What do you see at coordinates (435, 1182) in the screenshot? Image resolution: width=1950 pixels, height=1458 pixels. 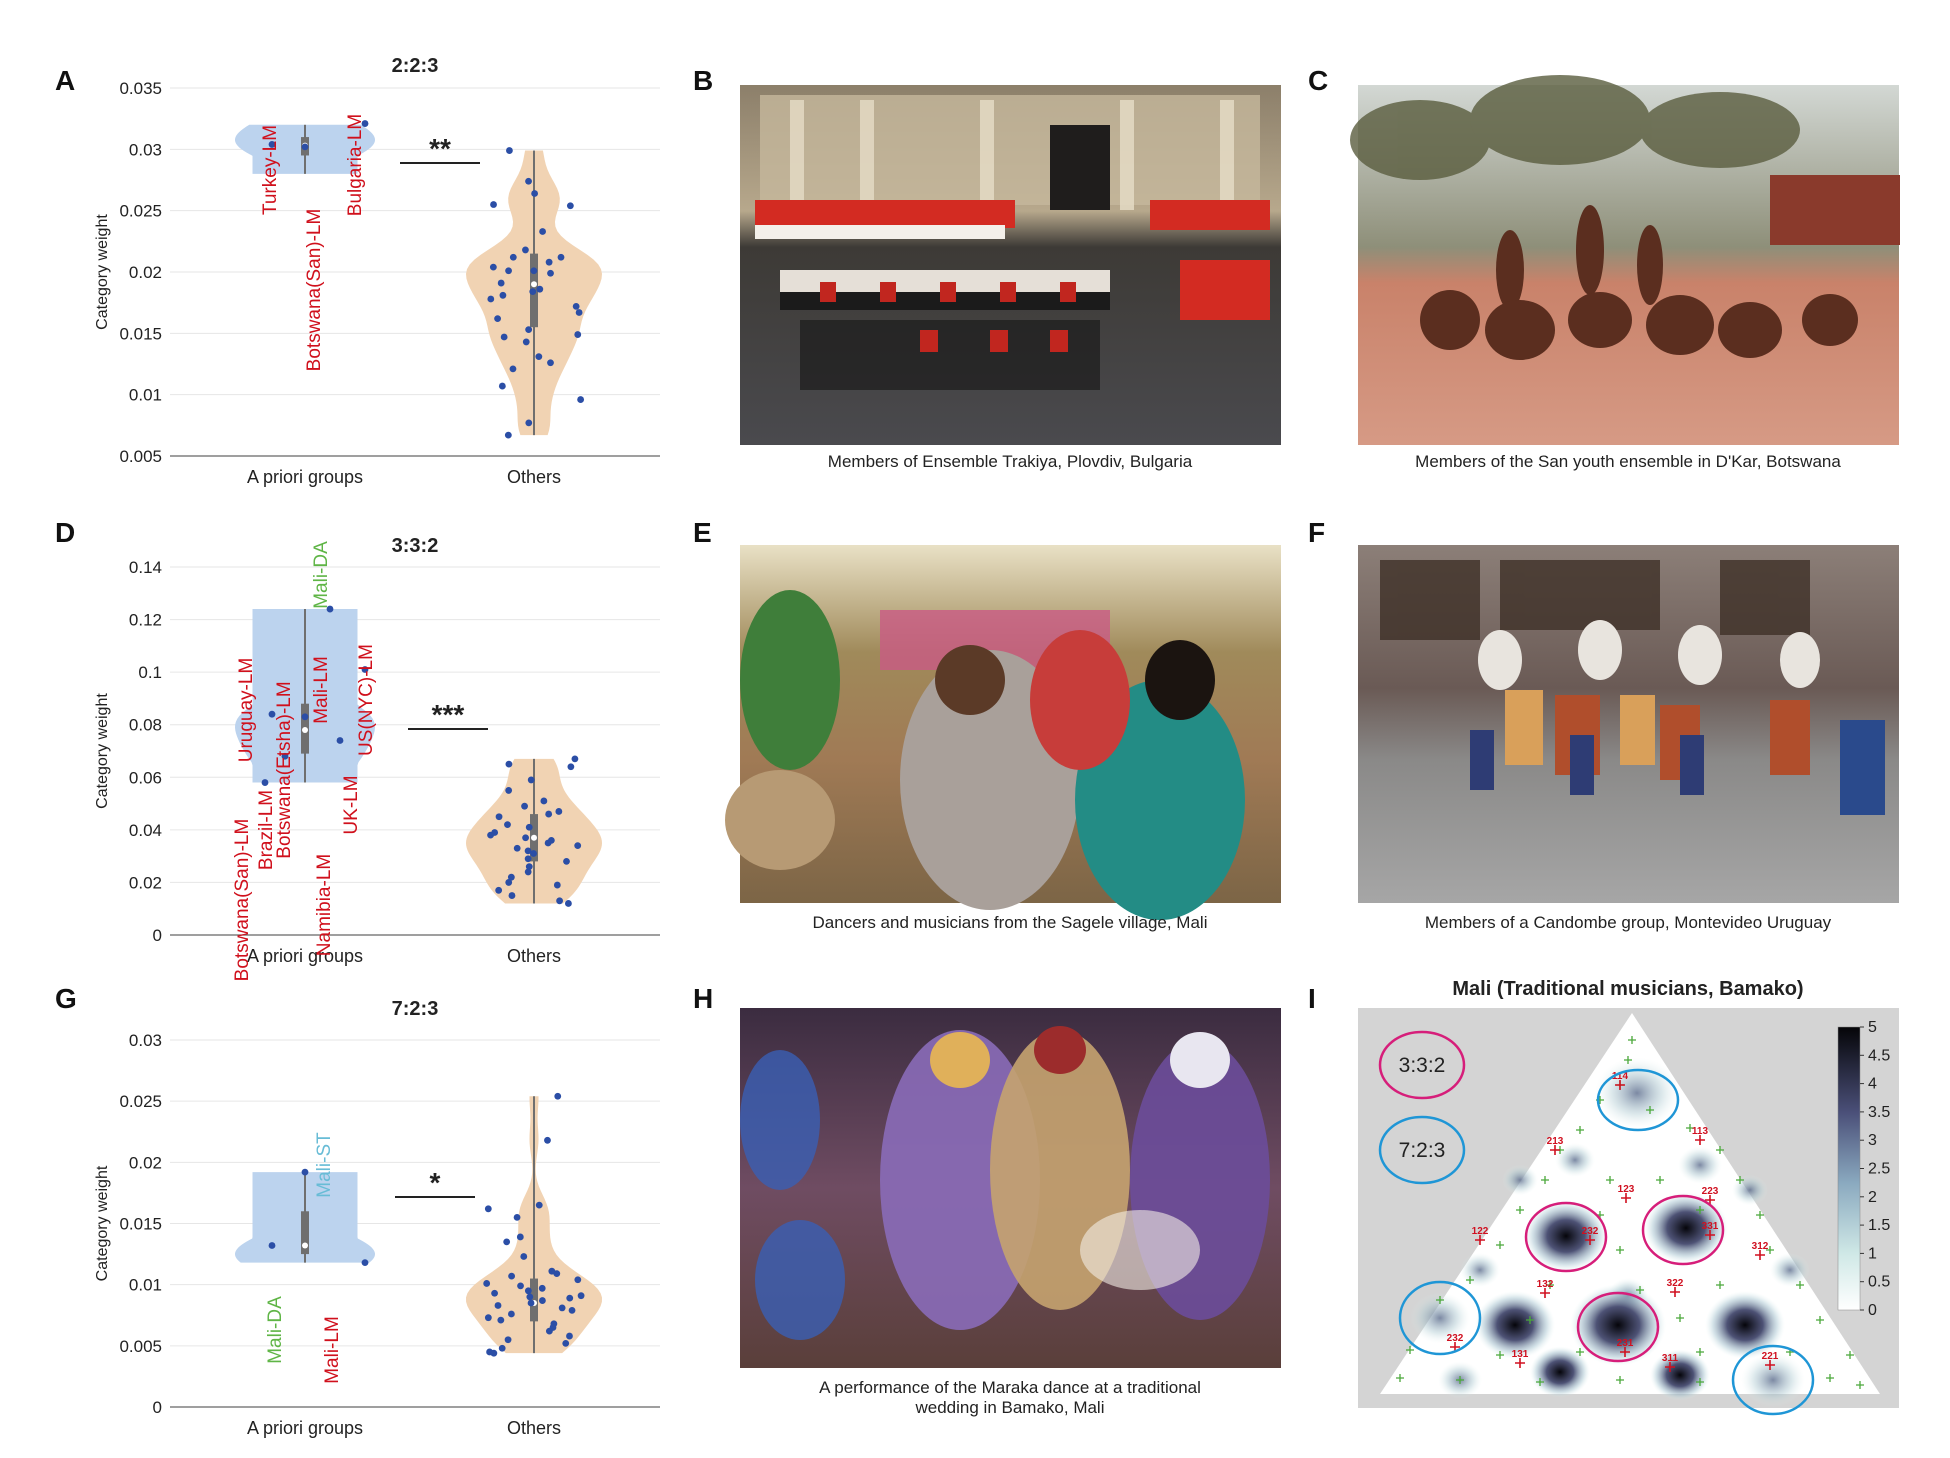 I see `significance-stars: *` at bounding box center [435, 1182].